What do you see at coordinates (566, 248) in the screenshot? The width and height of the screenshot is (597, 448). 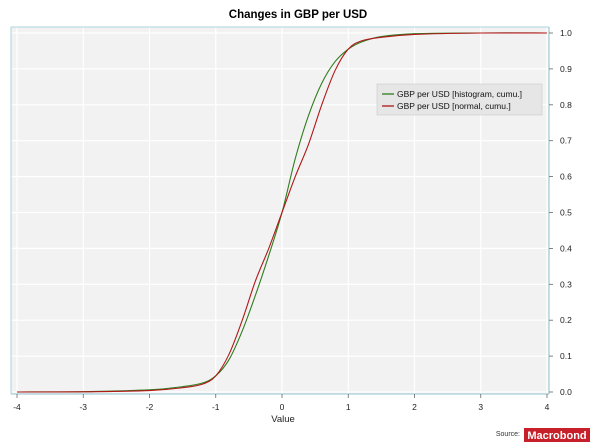 I see `y-tick-label: 0.4` at bounding box center [566, 248].